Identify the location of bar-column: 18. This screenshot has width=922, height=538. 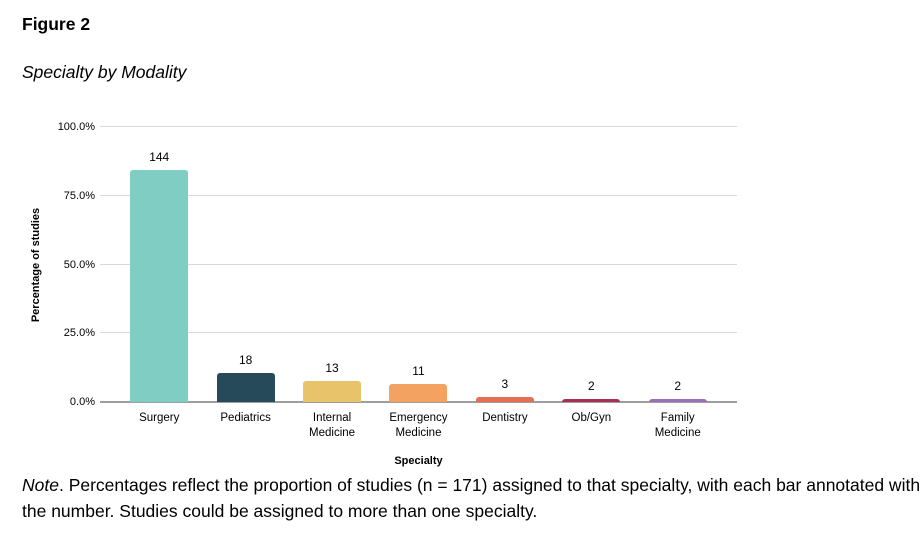
(245, 264).